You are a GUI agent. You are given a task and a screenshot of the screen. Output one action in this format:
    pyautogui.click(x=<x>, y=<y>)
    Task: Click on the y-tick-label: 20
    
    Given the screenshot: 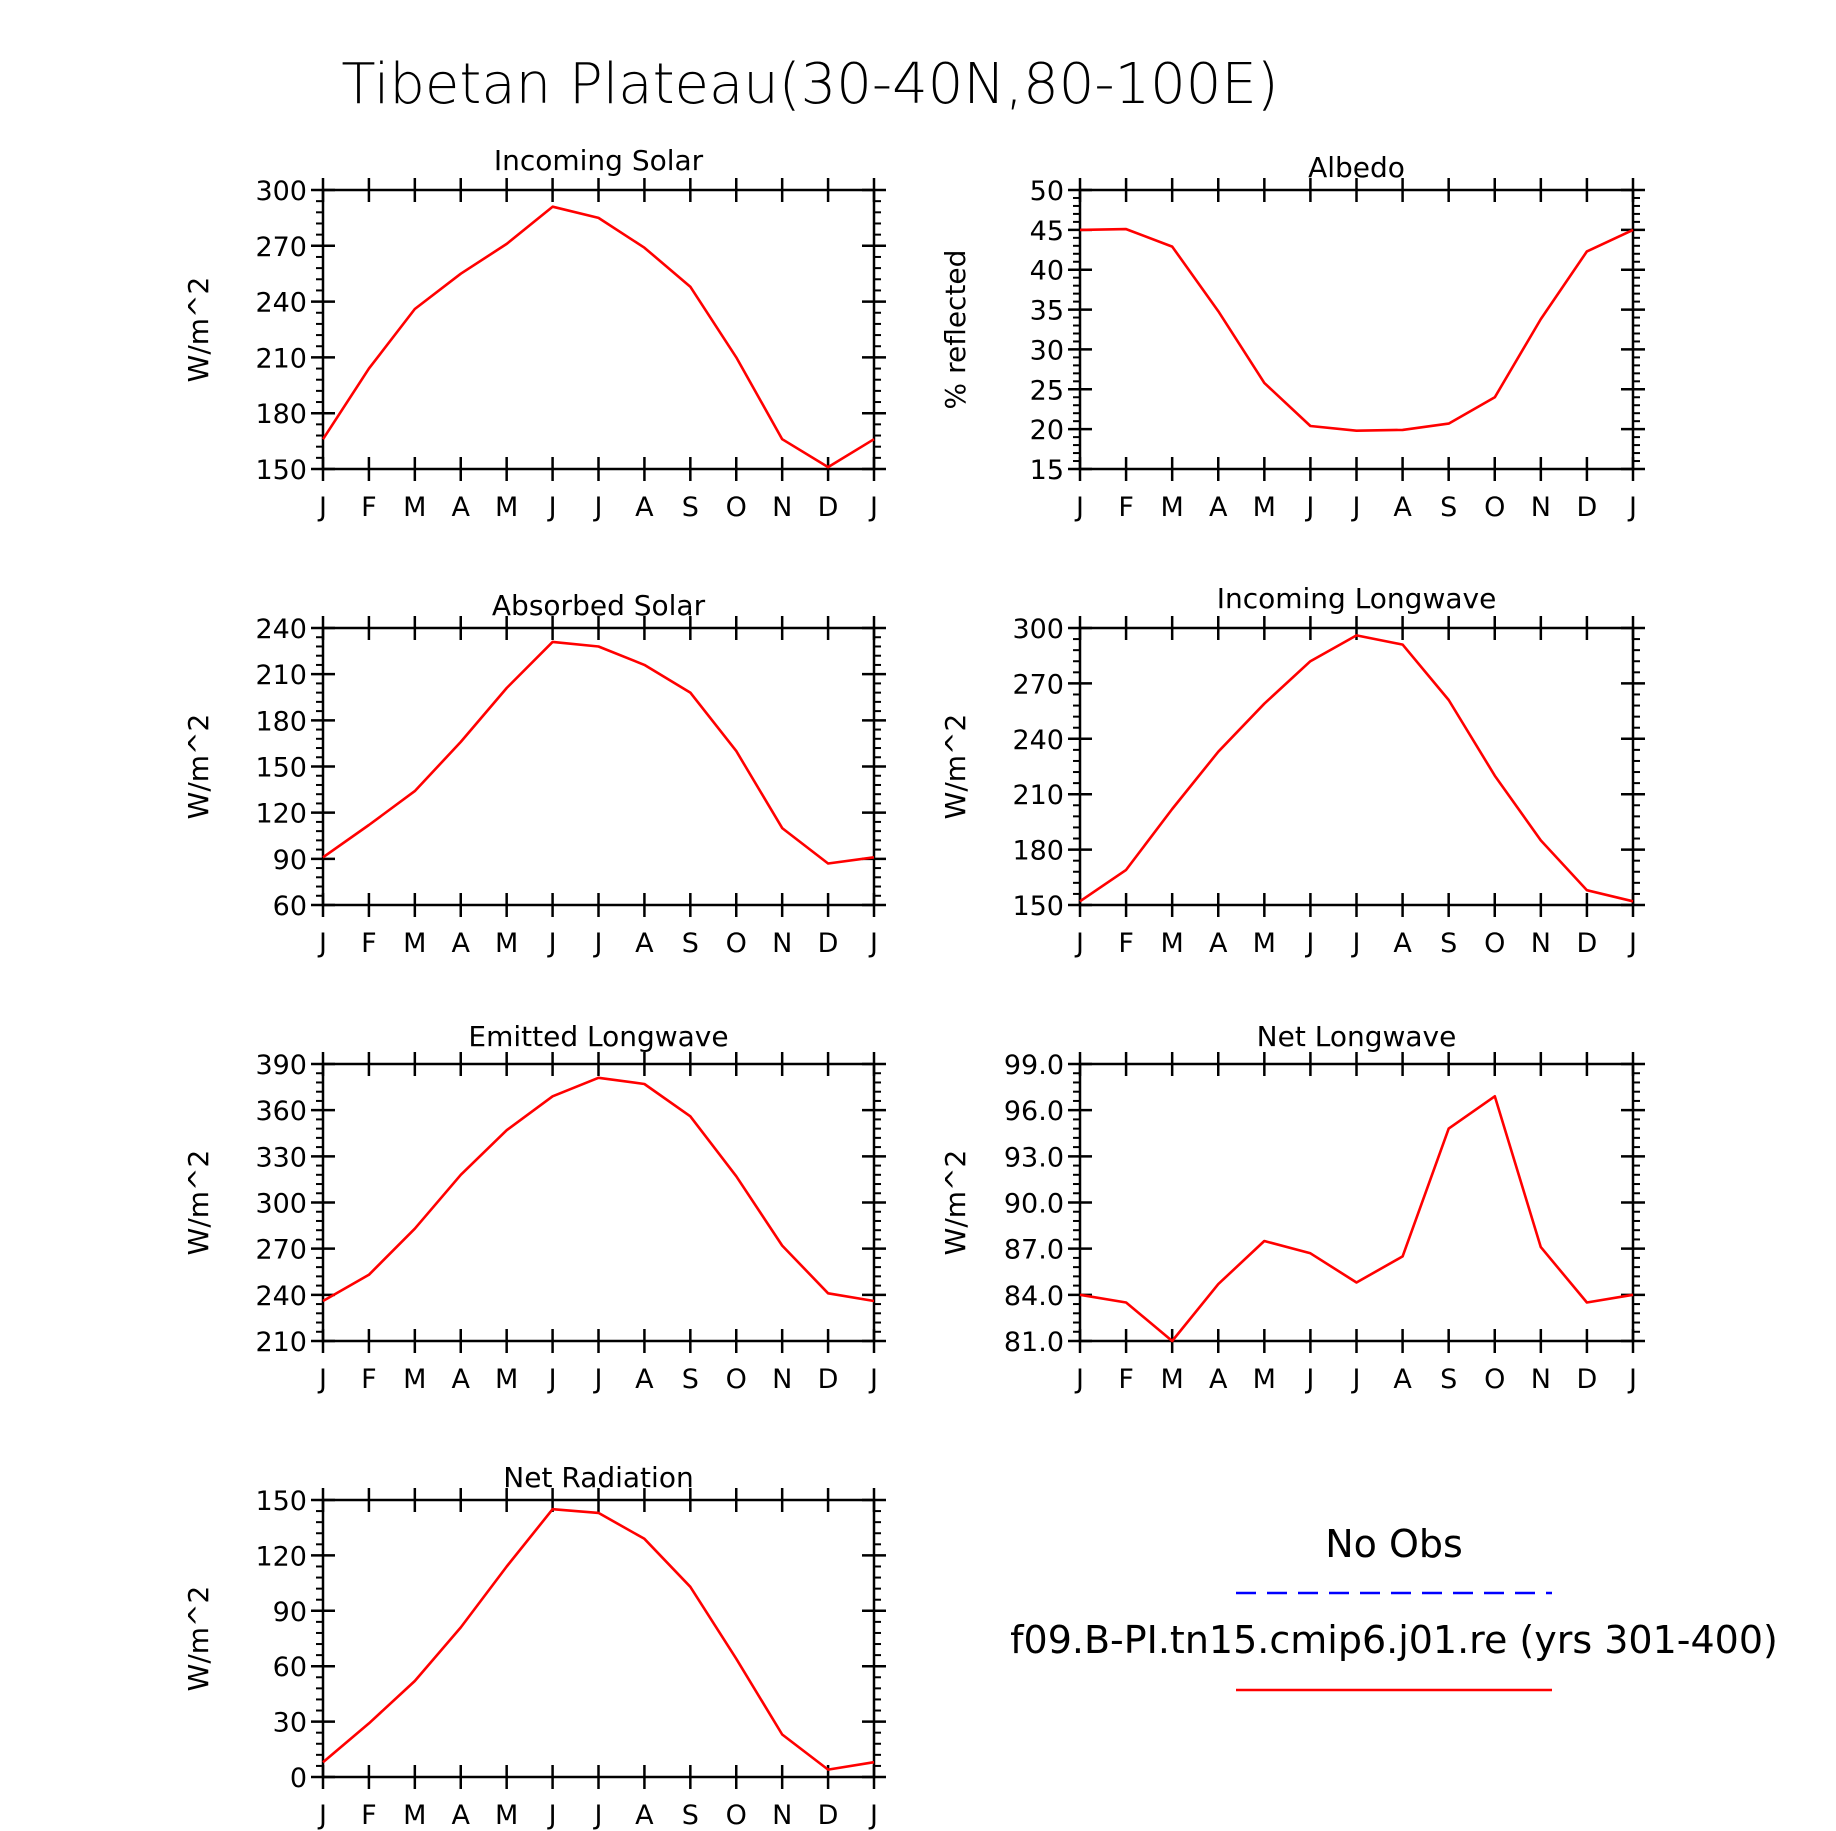 What is the action you would take?
    pyautogui.click(x=1047, y=430)
    